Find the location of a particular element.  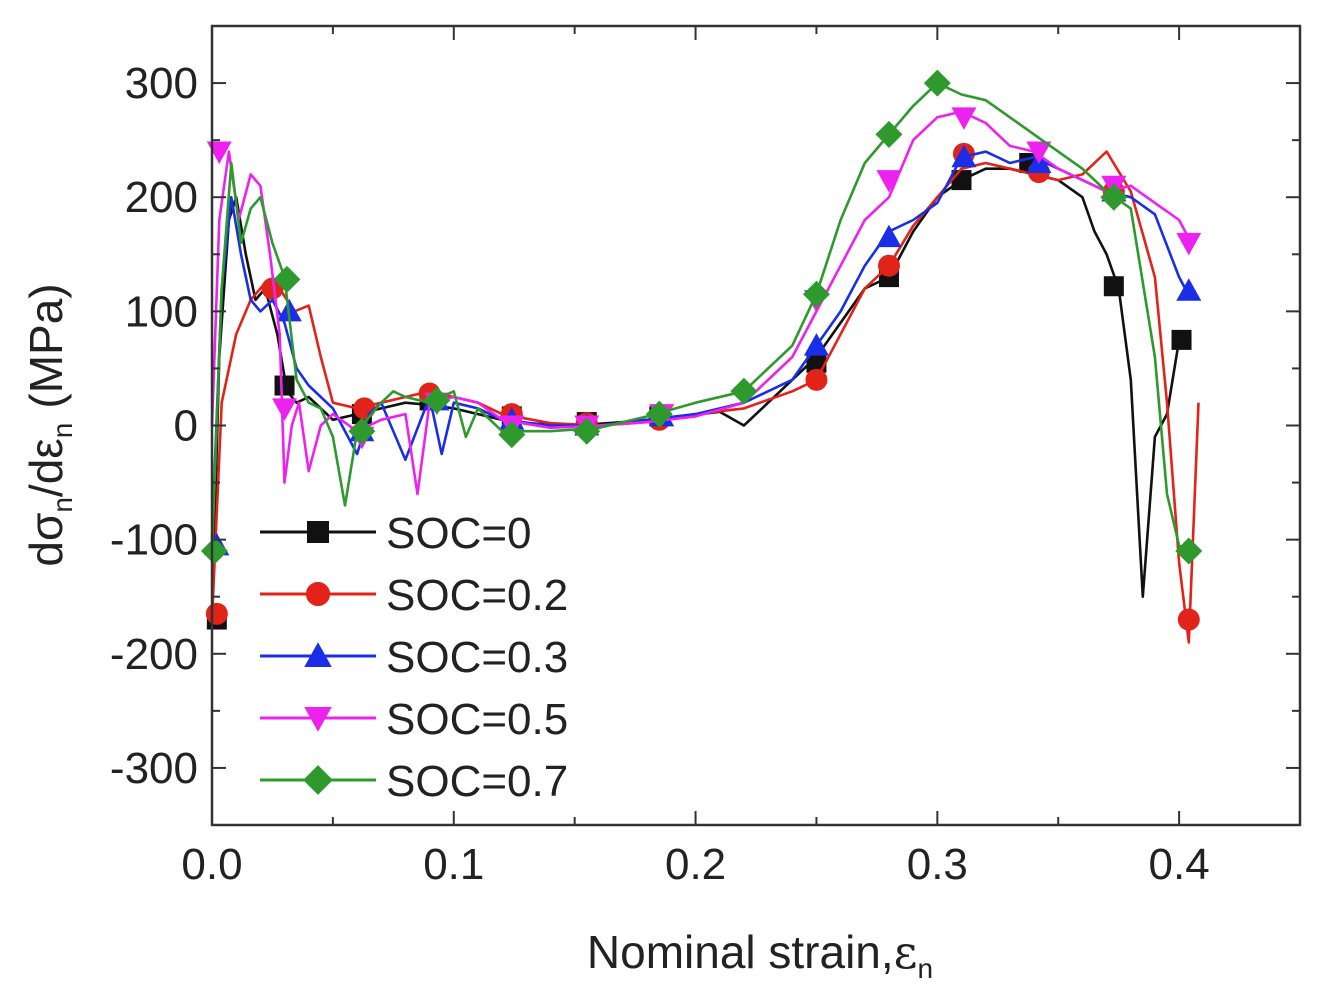

y-axis-title-sub2: n is located at coordinates (62, 431).